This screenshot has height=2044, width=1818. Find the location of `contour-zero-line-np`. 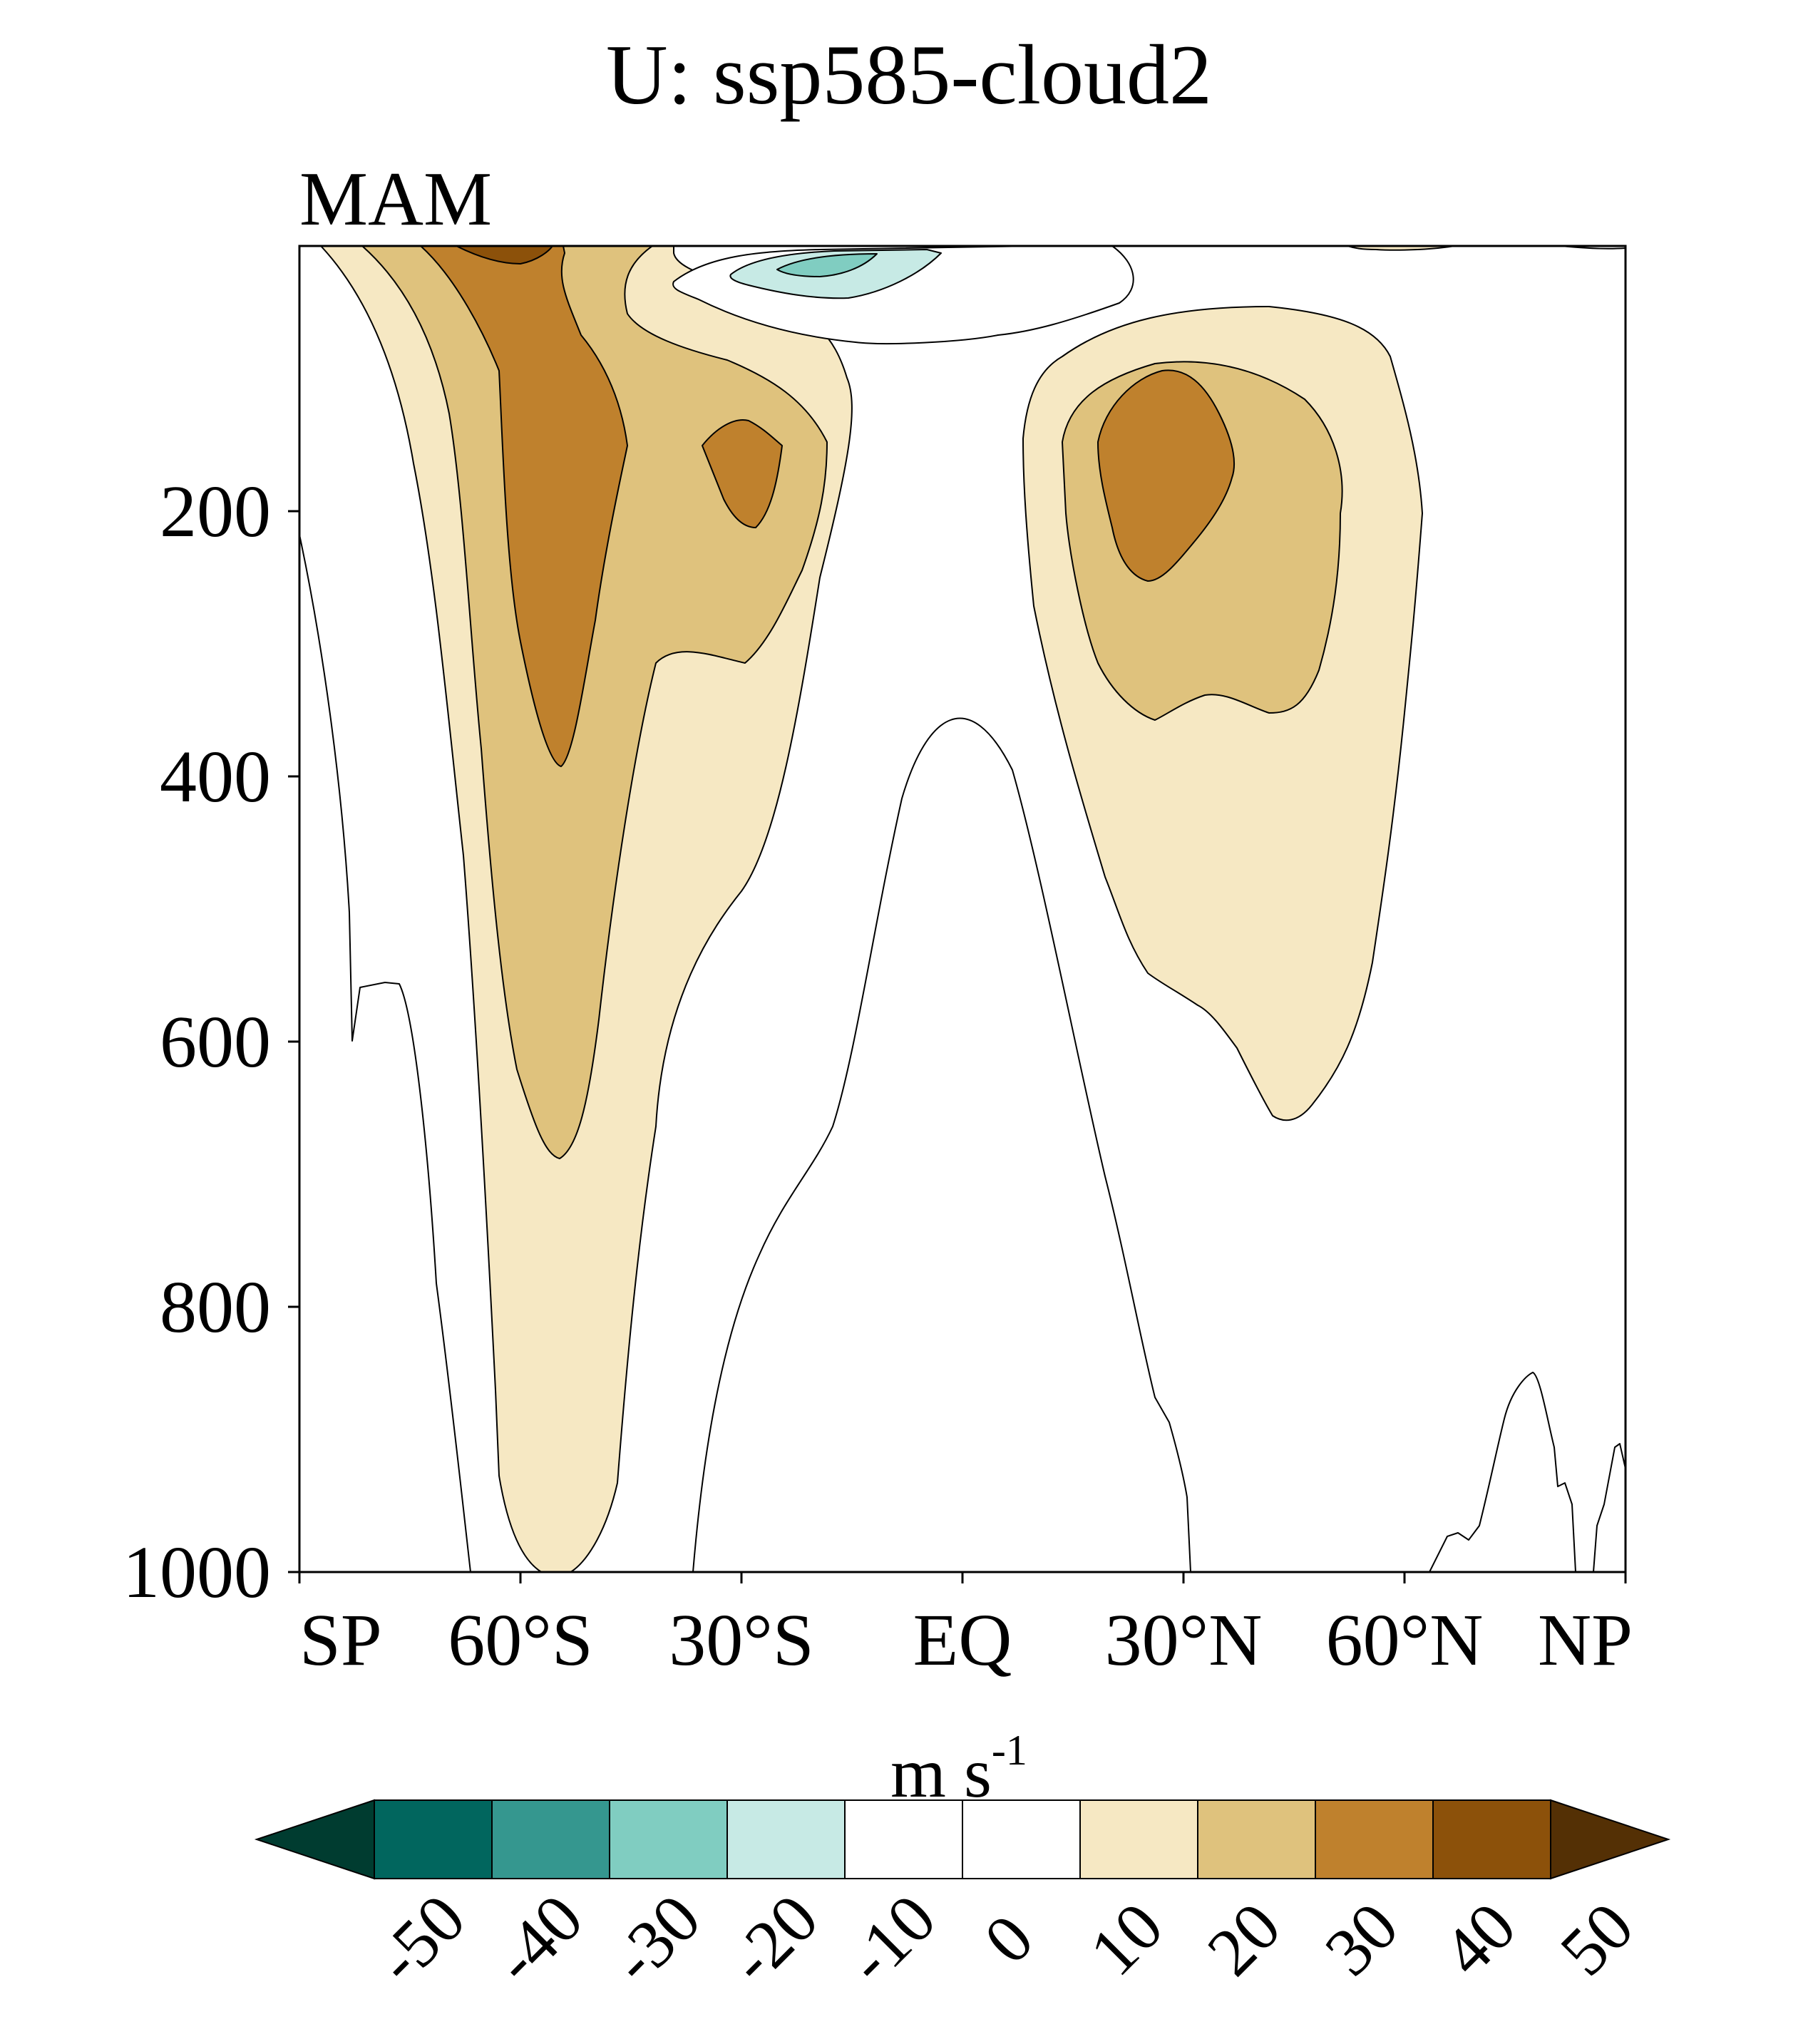

contour-zero-line-np is located at coordinates (1502, 1472).